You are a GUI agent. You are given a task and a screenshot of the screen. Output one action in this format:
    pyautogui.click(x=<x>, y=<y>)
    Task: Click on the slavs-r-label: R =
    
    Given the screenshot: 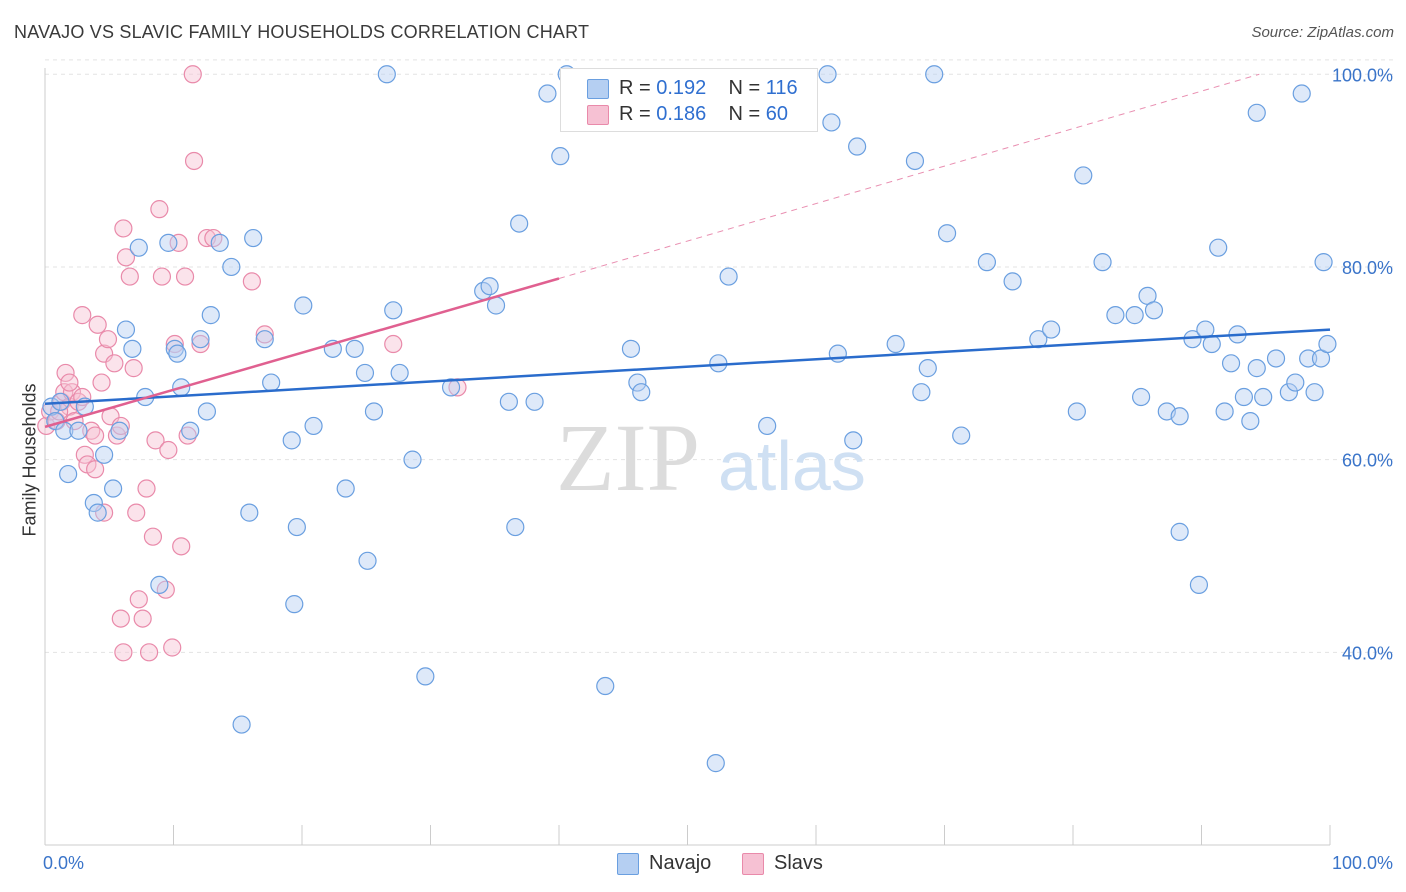 What is the action you would take?
    pyautogui.click(x=638, y=114)
    